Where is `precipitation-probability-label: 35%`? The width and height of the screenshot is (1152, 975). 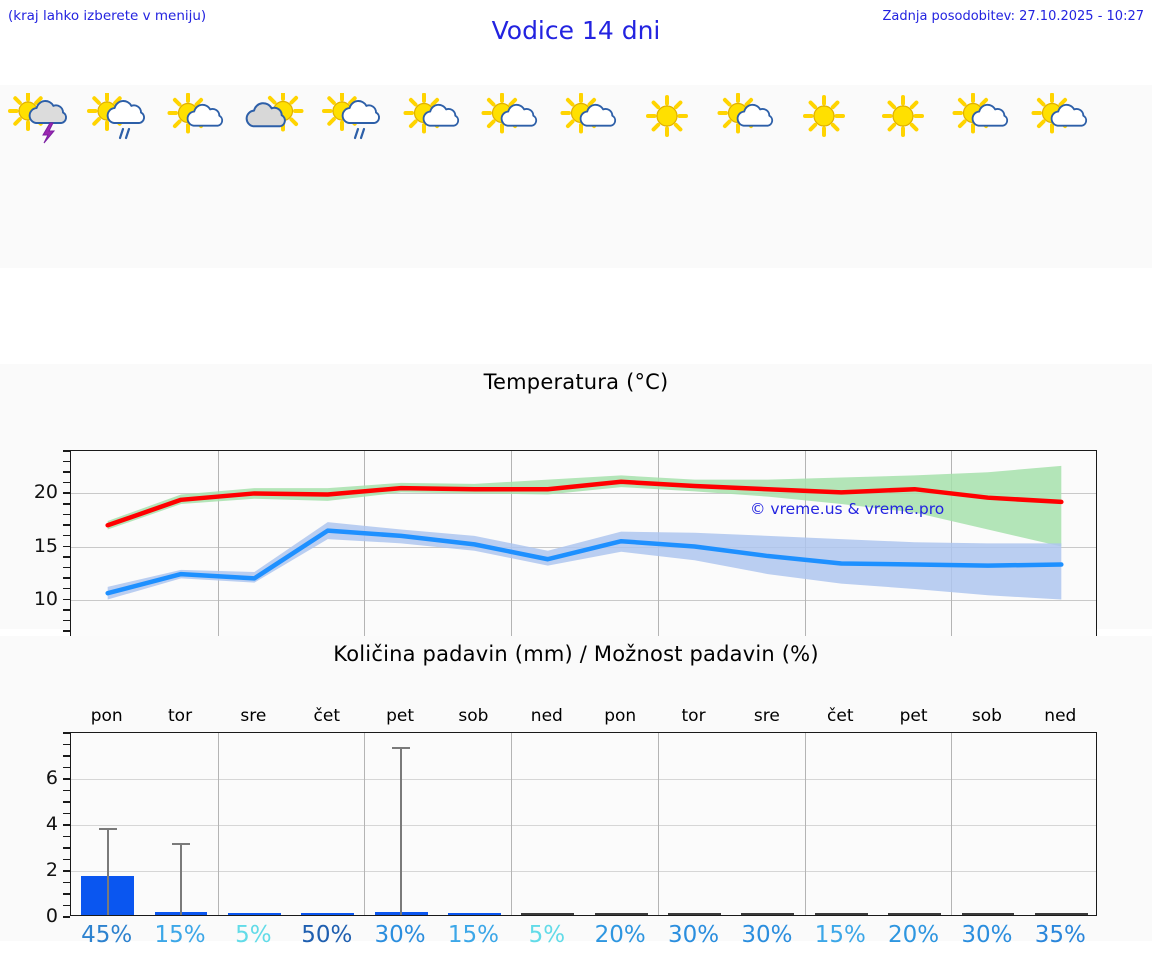
precipitation-probability-label: 35% is located at coordinates (1060, 935).